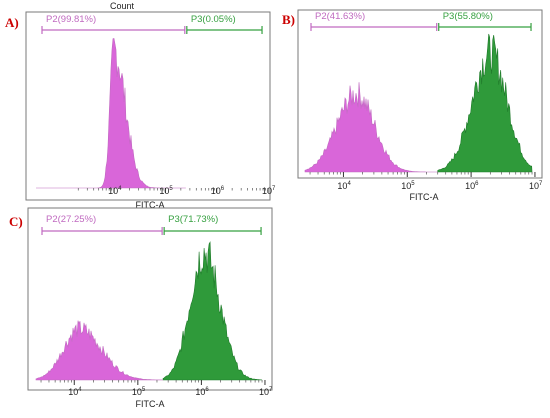 Image resolution: width=550 pixels, height=418 pixels. Describe the element at coordinates (374, 21) in the screenshot. I see `gate-b-p2: P2(41.63%)` at that location.